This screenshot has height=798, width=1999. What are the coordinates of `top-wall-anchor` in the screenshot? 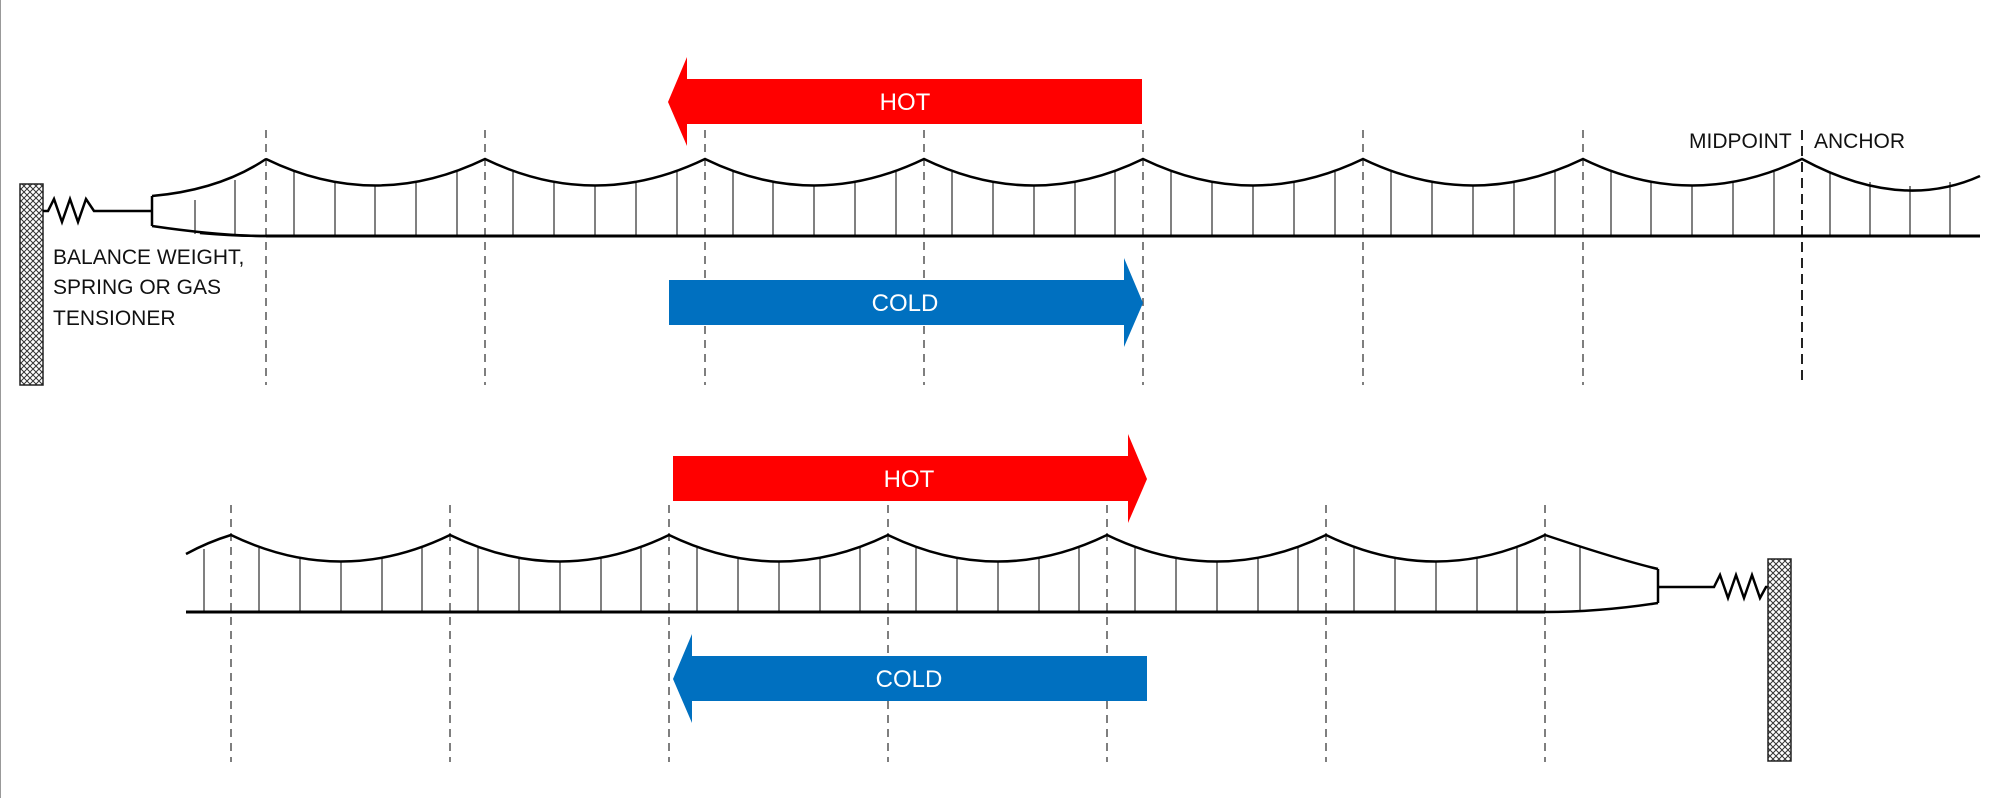 It's located at (31, 284).